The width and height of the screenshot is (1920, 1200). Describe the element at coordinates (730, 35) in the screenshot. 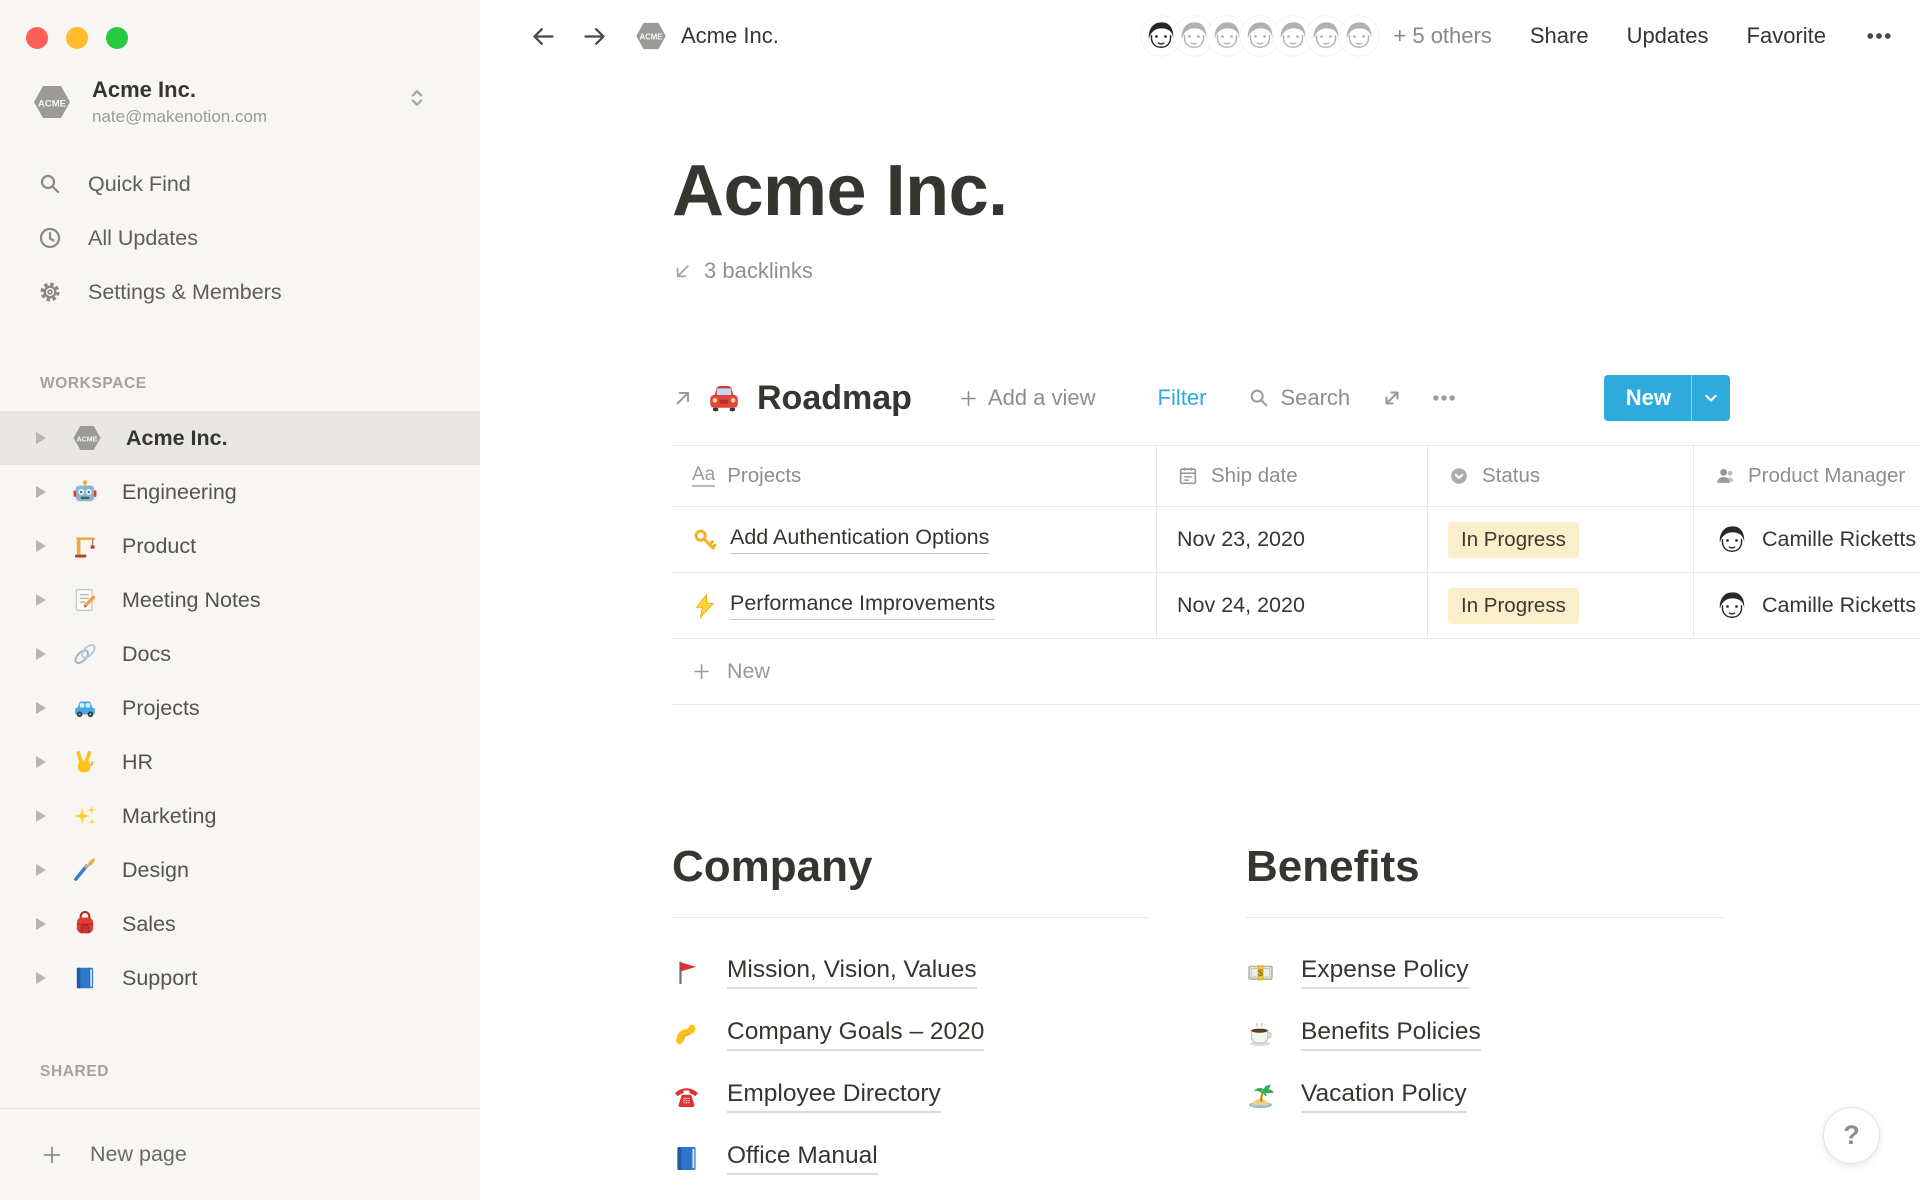

I see `breadcrumb: Acme Inc.` at that location.